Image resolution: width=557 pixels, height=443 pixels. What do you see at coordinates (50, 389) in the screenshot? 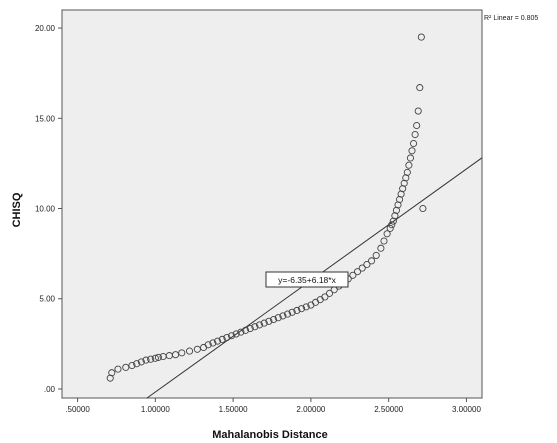
I see `y-tick-label: .00` at bounding box center [50, 389].